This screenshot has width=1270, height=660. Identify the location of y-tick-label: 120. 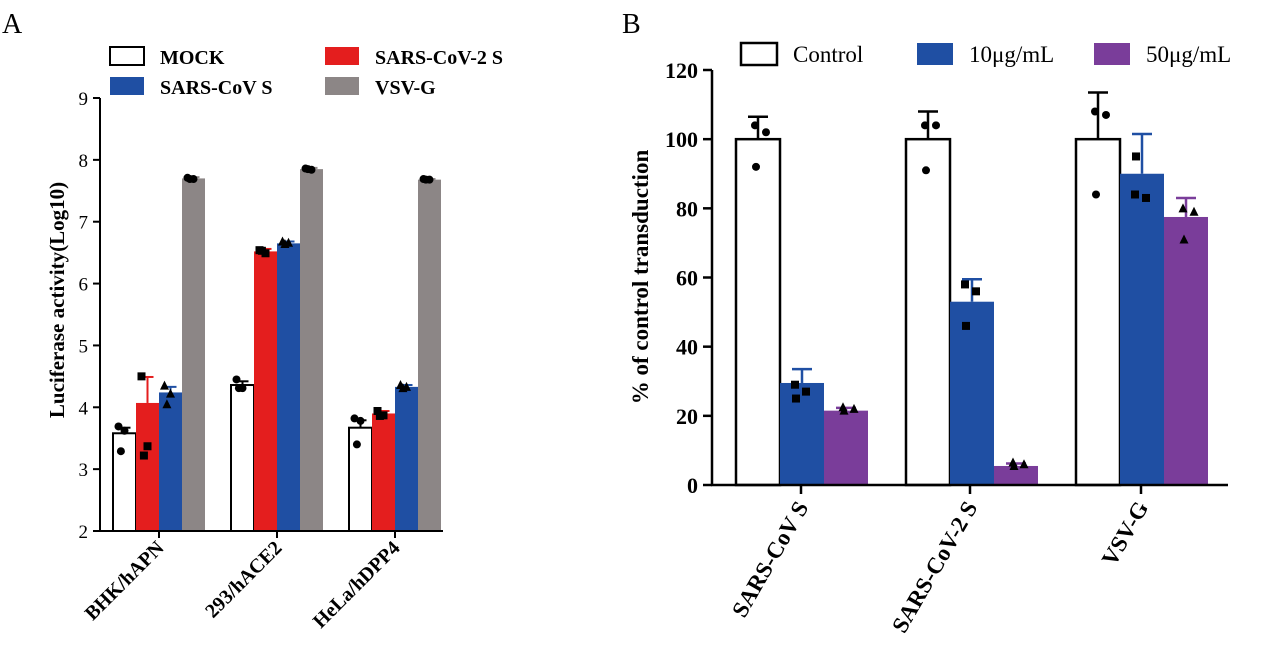
(681, 70).